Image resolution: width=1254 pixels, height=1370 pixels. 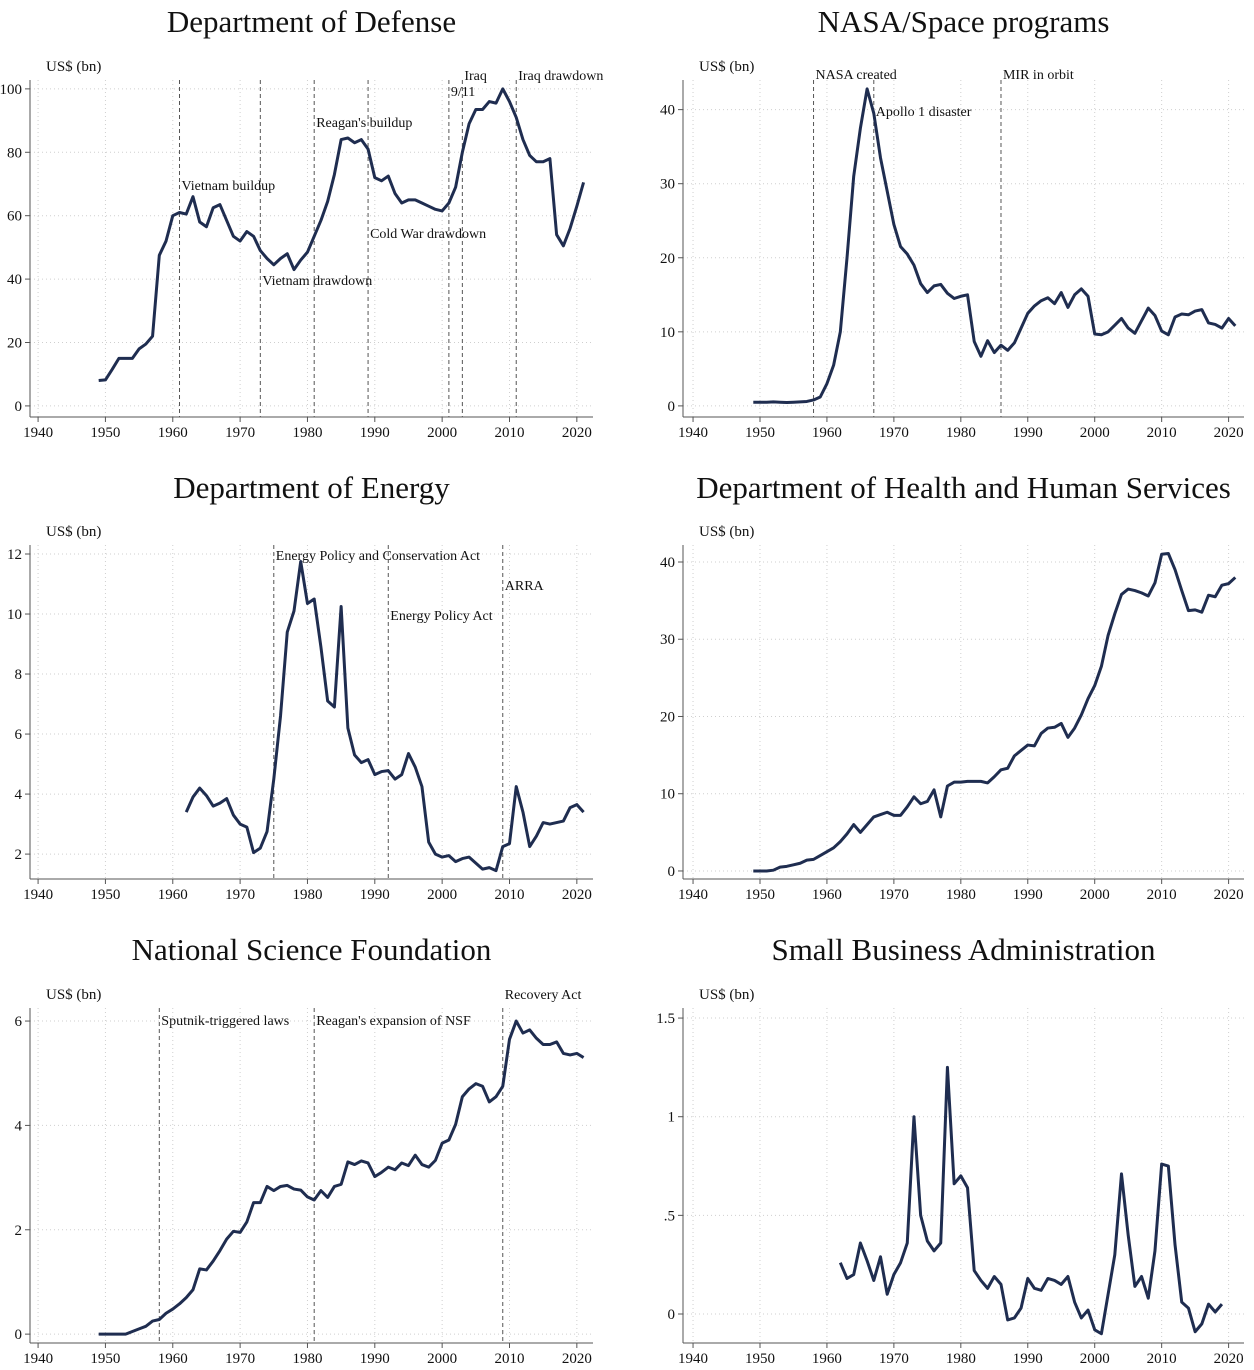 What do you see at coordinates (669, 1216) in the screenshot?
I see `y-tick-label: .5` at bounding box center [669, 1216].